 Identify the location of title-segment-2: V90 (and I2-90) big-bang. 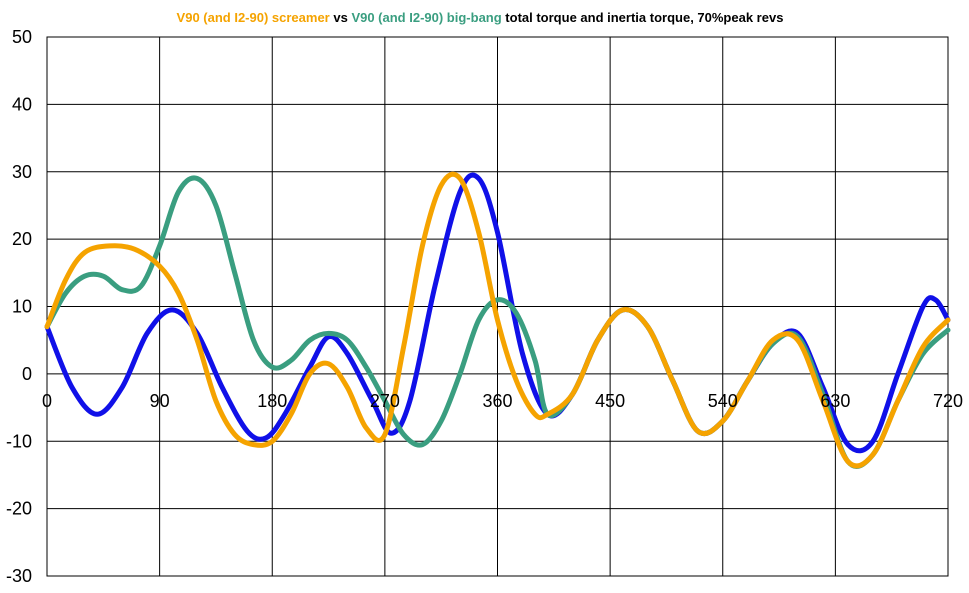
(426, 17).